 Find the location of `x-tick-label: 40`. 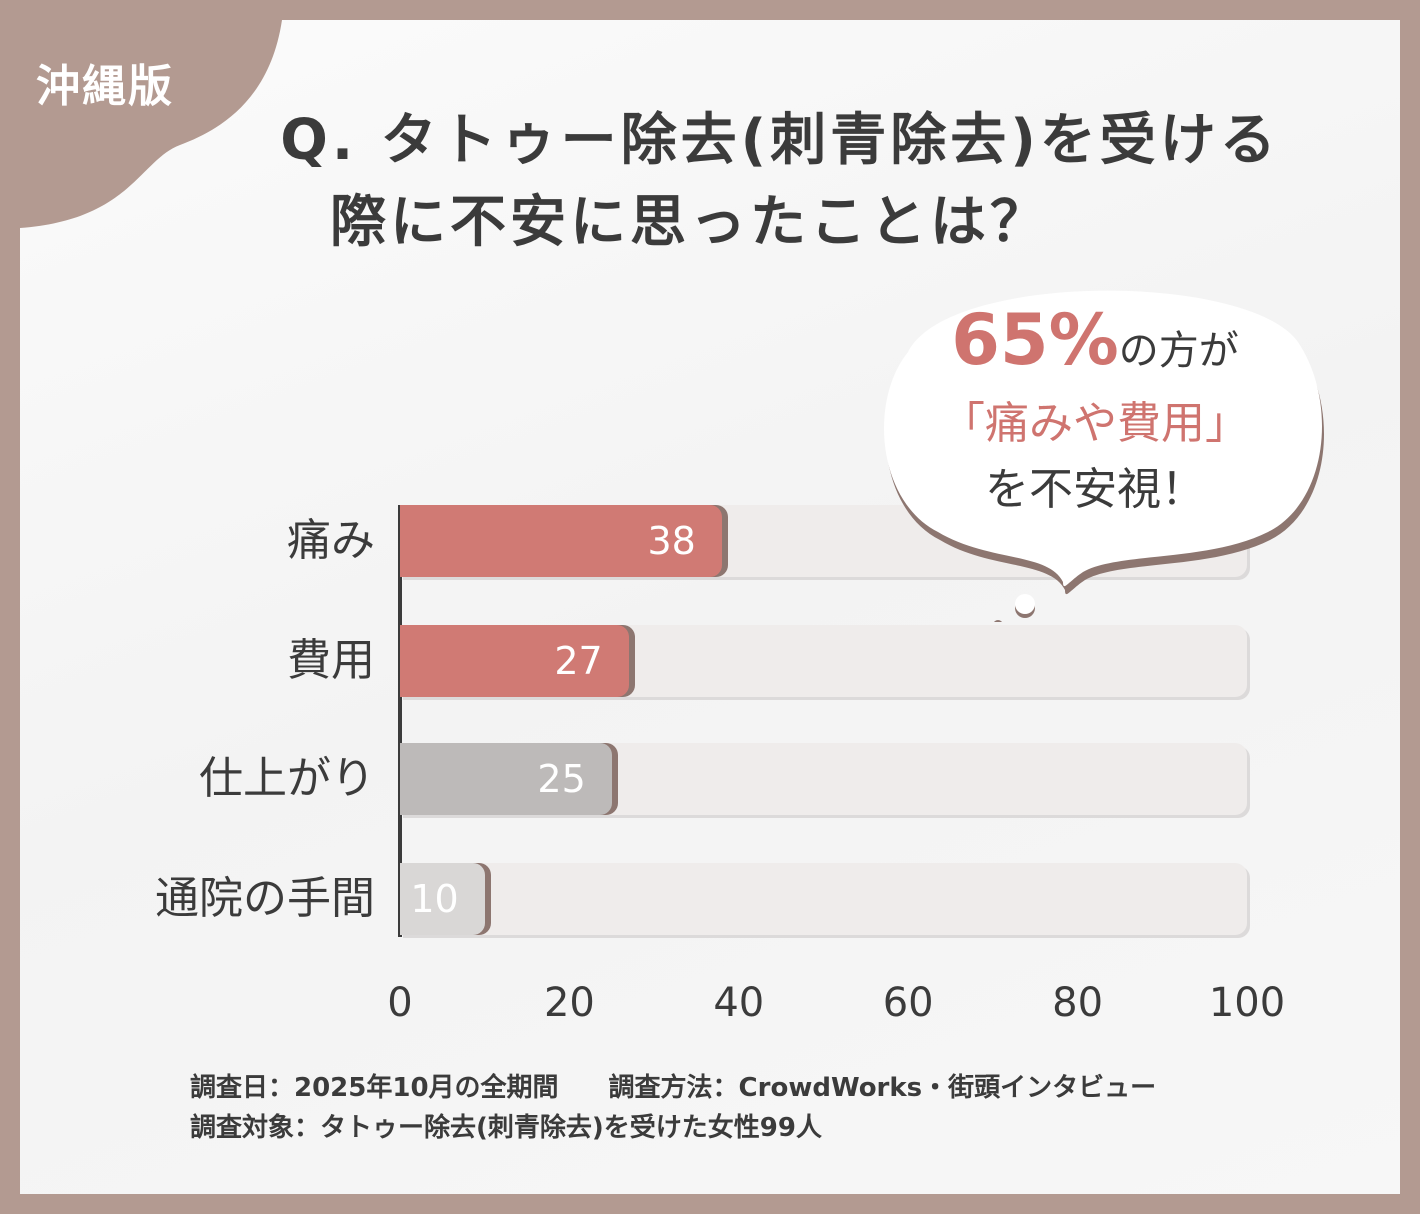

x-tick-label: 40 is located at coordinates (739, 1003).